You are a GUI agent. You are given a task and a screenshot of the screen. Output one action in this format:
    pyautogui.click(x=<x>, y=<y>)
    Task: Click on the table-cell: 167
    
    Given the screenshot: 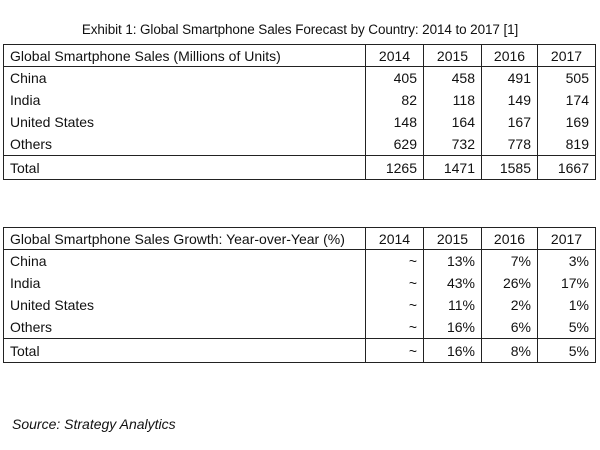 What is the action you would take?
    pyautogui.click(x=509, y=122)
    